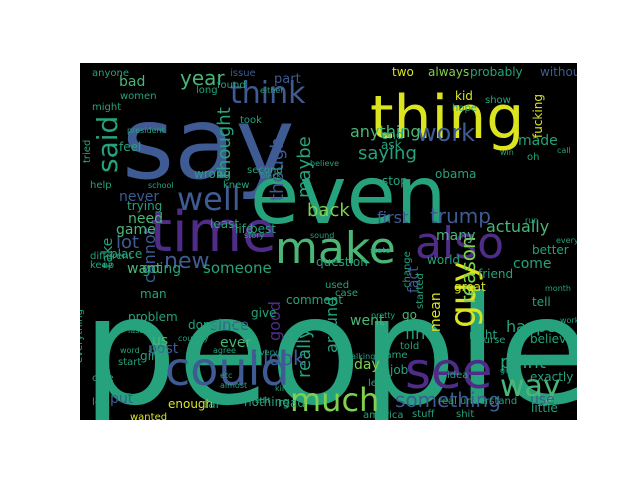 This screenshot has width=640, height=480. What do you see at coordinates (243, 73) in the screenshot?
I see `word-issue: issue` at bounding box center [243, 73].